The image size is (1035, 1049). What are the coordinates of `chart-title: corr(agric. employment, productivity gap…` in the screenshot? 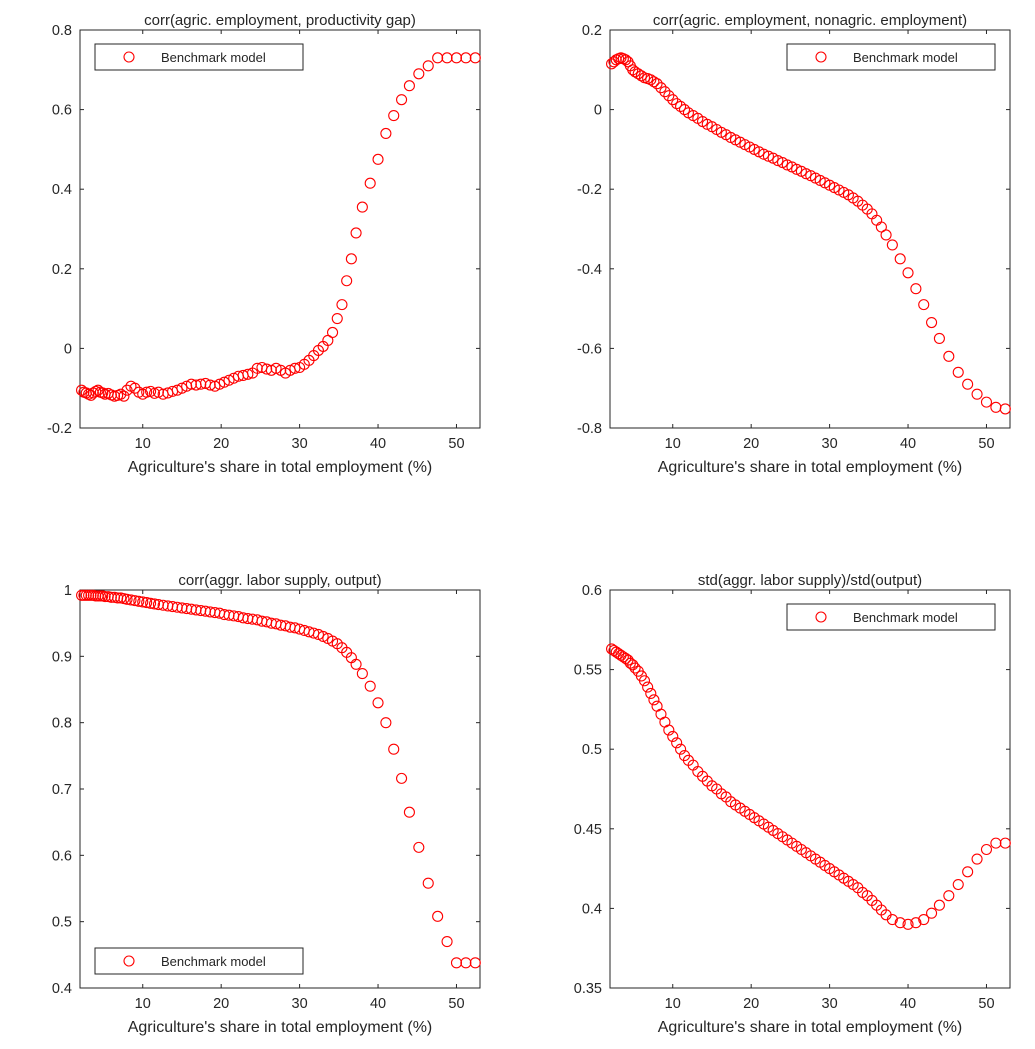 It's located at (280, 20).